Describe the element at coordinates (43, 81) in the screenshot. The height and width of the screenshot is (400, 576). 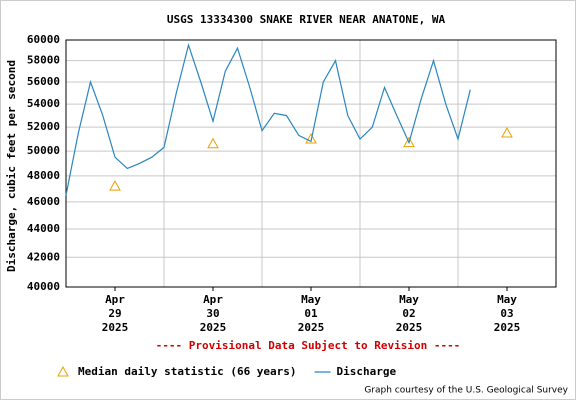
I see `y-tick-label: 56000` at that location.